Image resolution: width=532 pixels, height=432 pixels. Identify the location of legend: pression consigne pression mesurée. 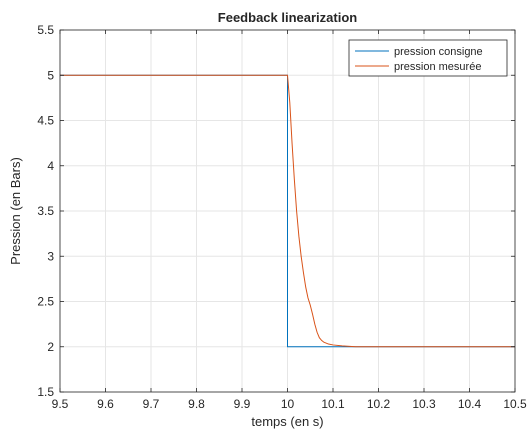
(428, 58).